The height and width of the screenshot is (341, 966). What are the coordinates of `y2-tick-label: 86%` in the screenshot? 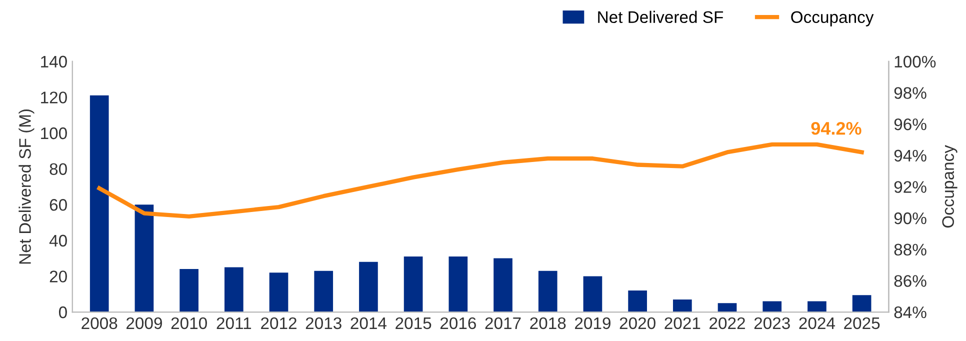 It's located at (910, 281).